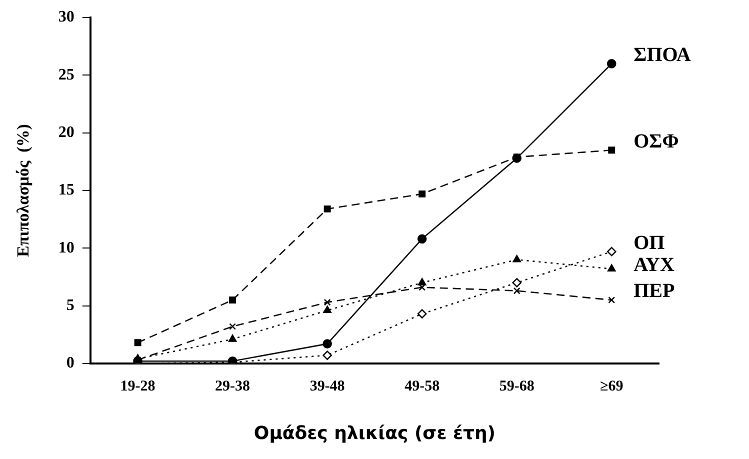 This screenshot has width=749, height=459. Describe the element at coordinates (138, 386) in the screenshot. I see `x-tick-label: 19-28` at that location.